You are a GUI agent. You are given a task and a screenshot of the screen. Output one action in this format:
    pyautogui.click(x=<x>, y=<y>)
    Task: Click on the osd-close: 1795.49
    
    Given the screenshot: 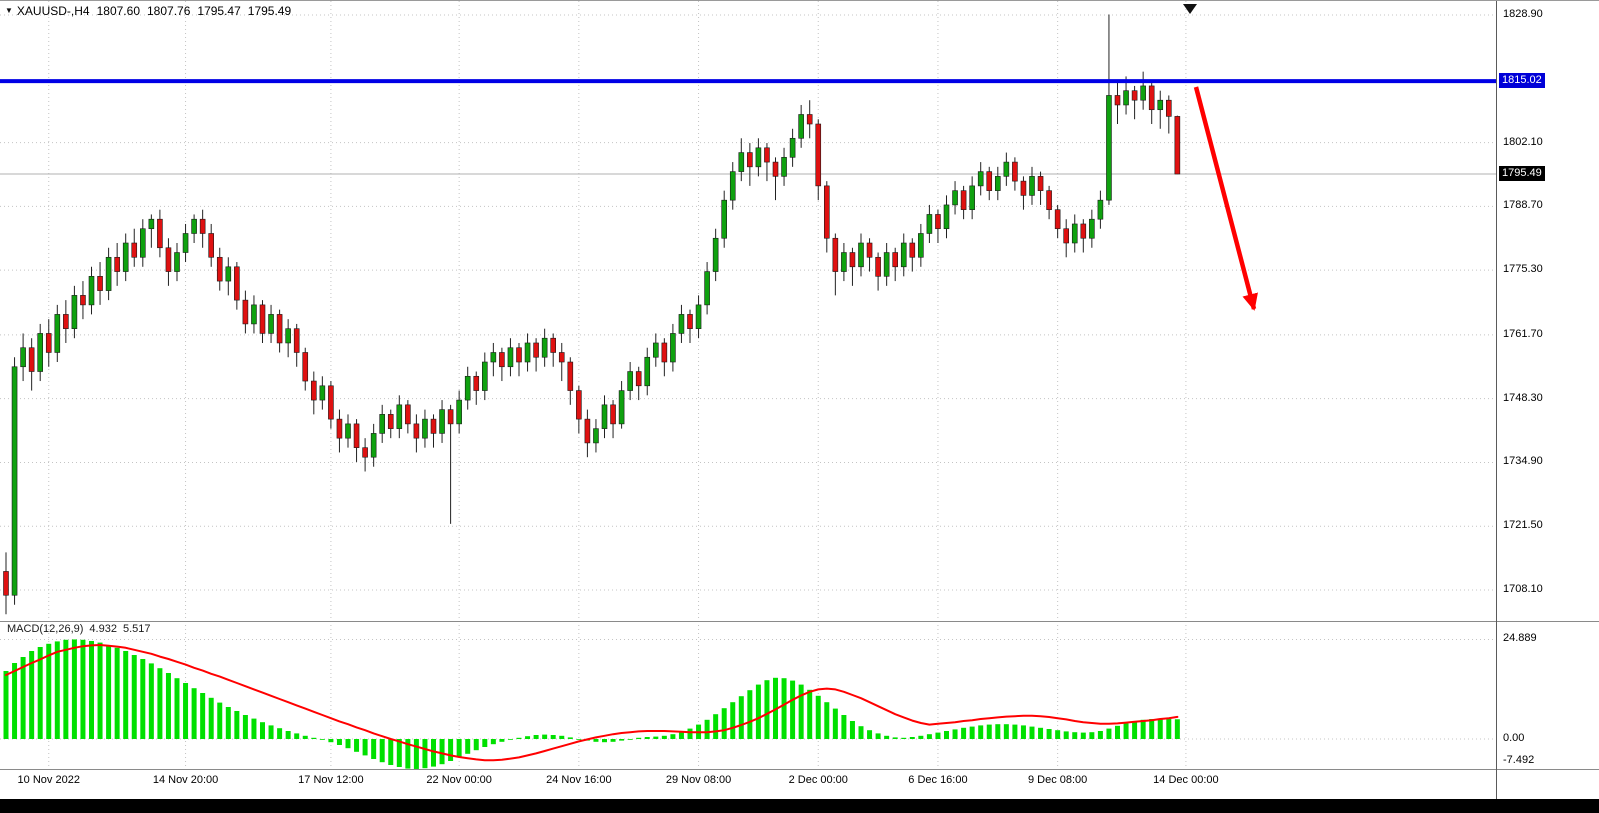 What is the action you would take?
    pyautogui.click(x=269, y=11)
    